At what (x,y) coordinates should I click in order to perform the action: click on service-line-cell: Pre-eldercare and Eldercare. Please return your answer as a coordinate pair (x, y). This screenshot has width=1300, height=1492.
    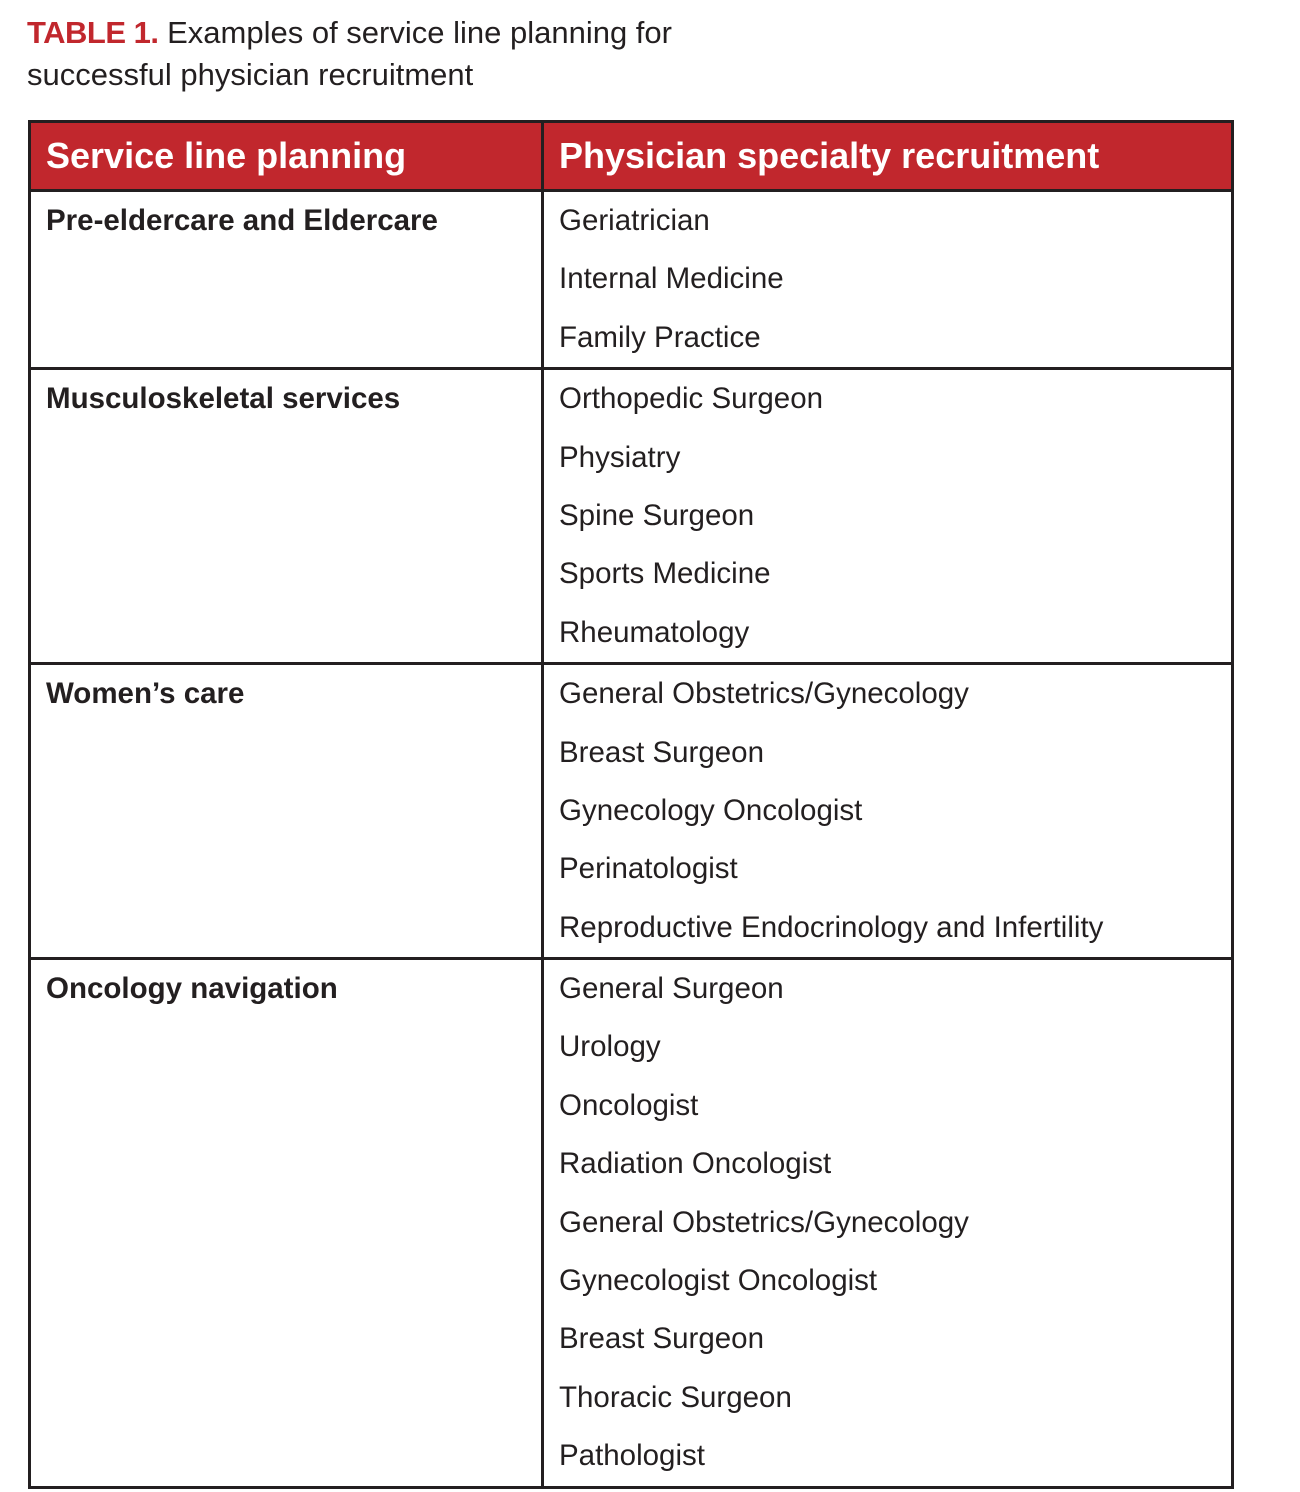
    Looking at the image, I should click on (286, 279).